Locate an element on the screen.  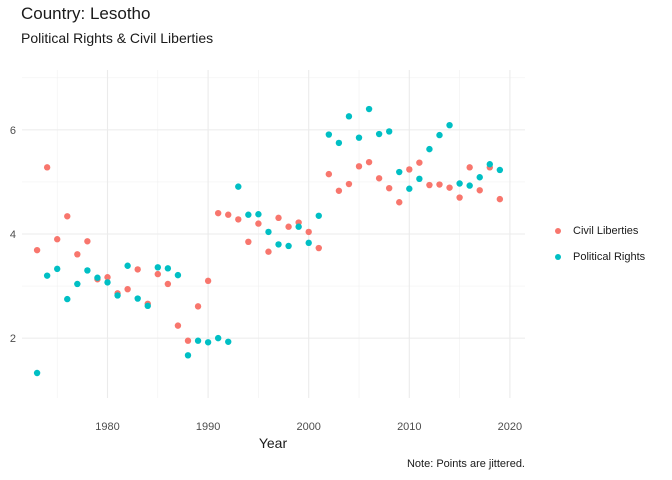
y-tick-label: 4 is located at coordinates (13, 235).